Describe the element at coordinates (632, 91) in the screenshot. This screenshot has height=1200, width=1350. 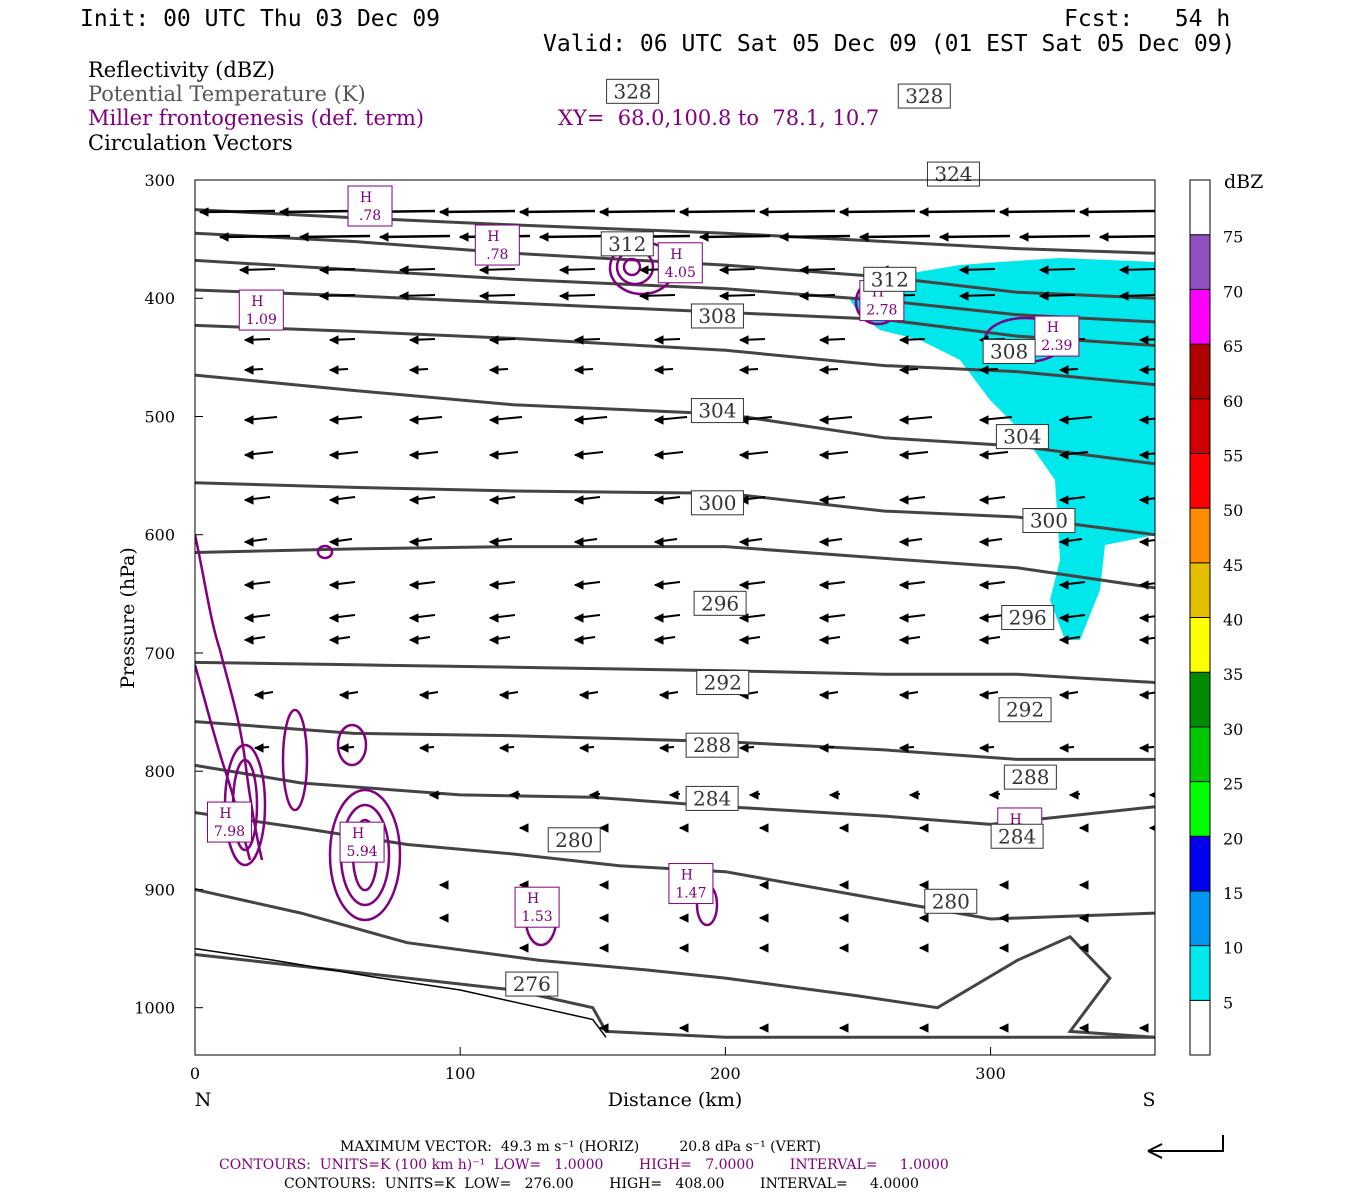
I see `svg-text: 328` at that location.